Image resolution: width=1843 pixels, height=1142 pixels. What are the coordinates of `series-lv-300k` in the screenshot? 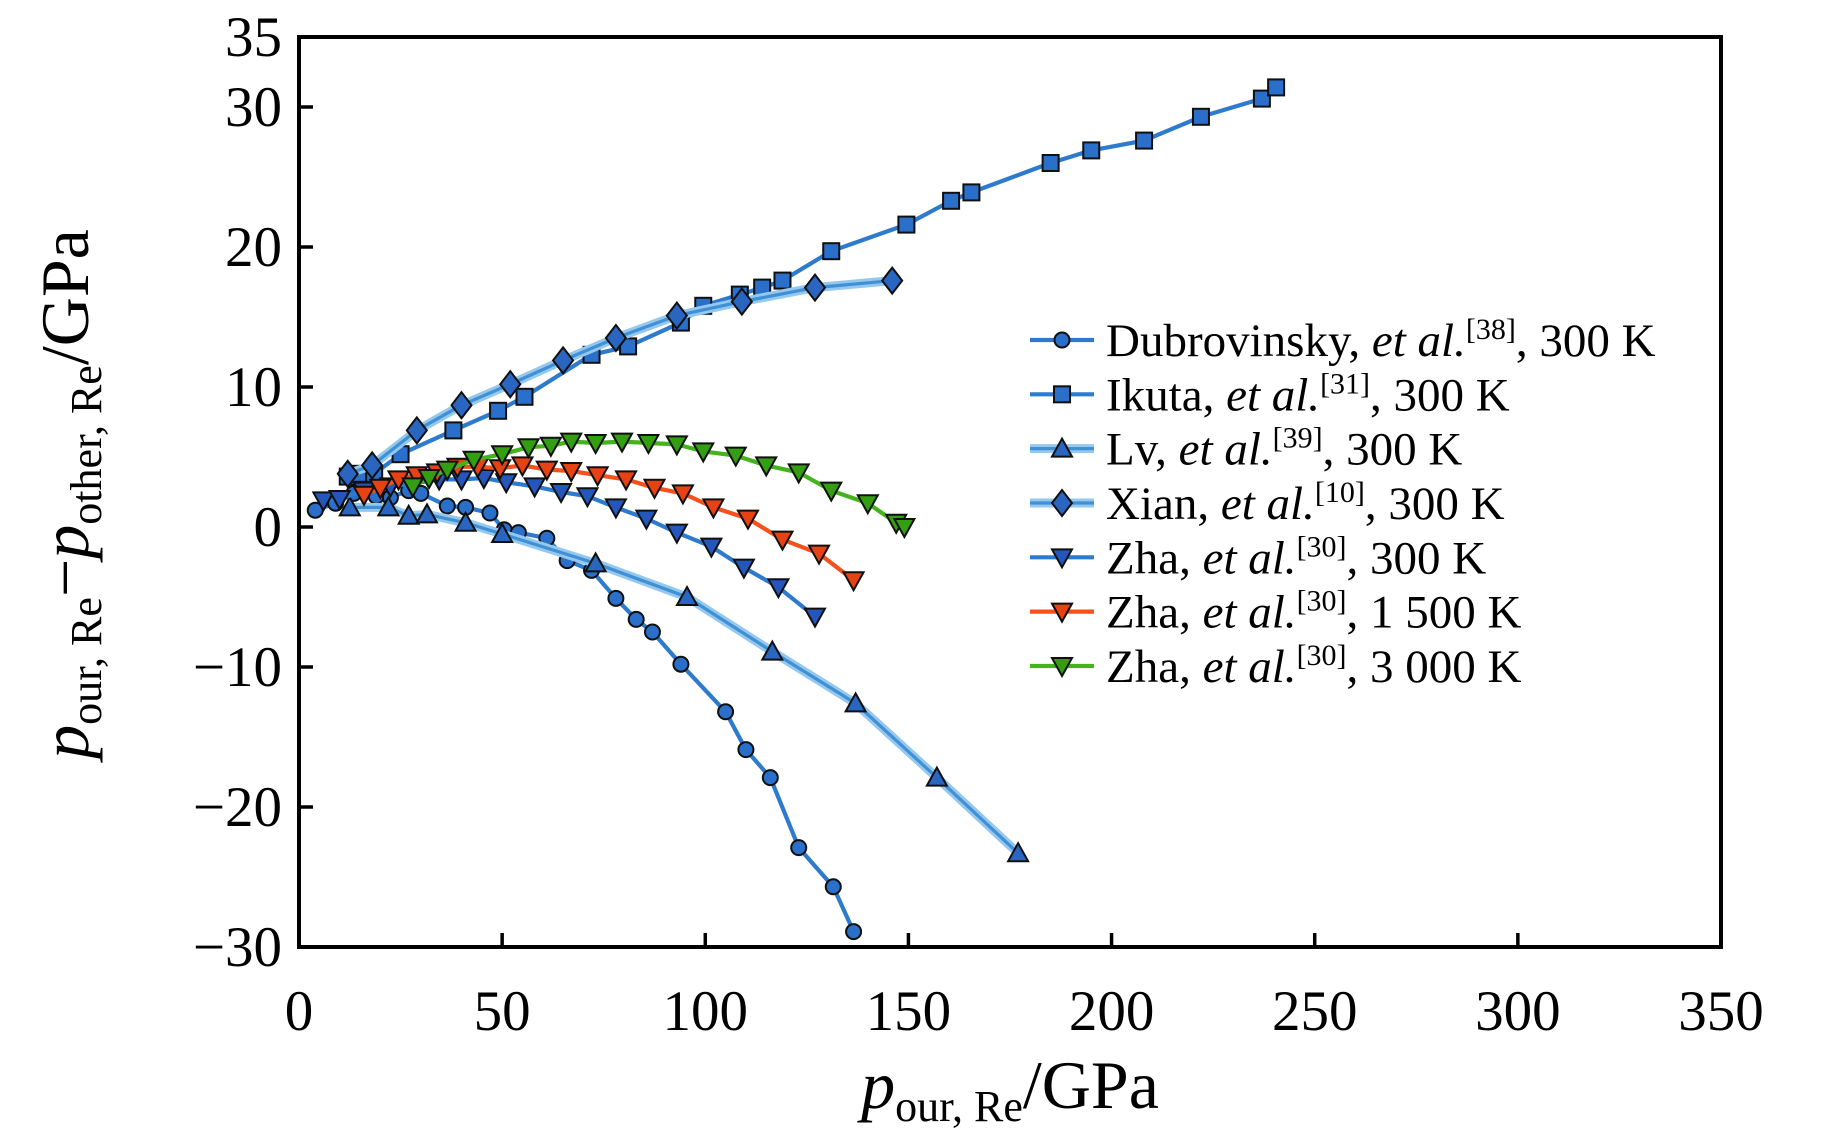 It's located at (684, 679).